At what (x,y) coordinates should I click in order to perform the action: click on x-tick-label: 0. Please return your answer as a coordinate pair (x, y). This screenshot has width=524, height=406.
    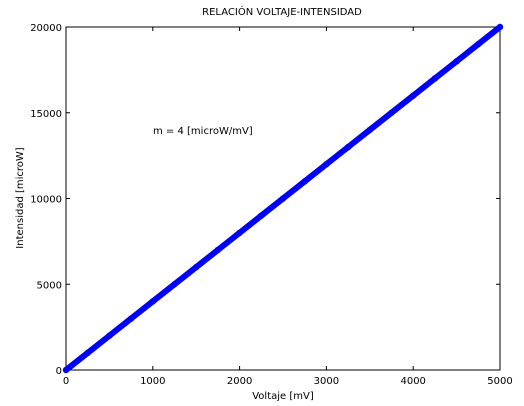
    Looking at the image, I should click on (66, 381).